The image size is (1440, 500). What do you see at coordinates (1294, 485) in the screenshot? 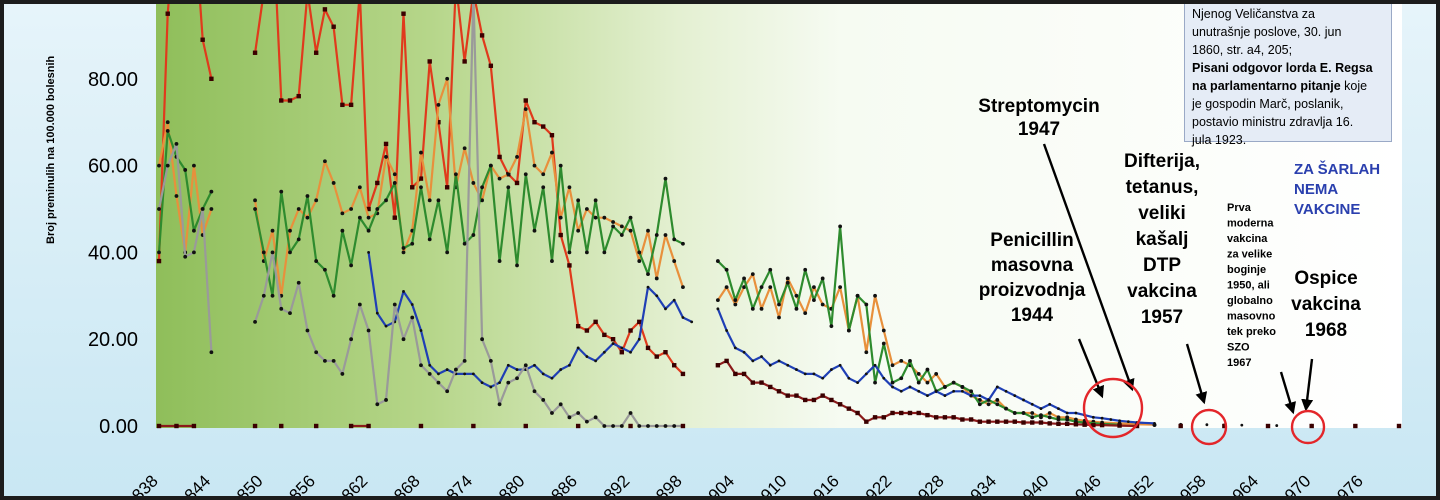
I see `x-tick-label: 1970` at bounding box center [1294, 485].